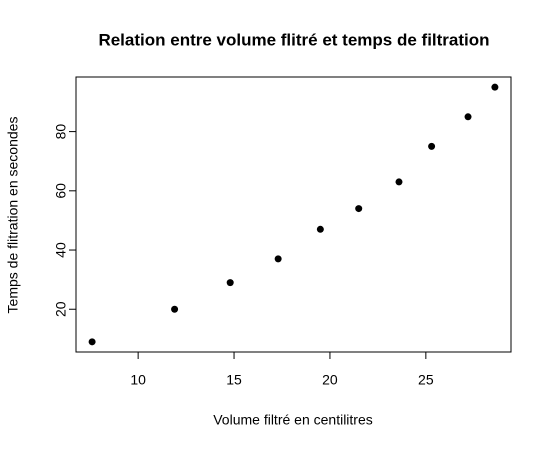  Describe the element at coordinates (426, 380) in the screenshot. I see `x-tick-label: 25` at that location.